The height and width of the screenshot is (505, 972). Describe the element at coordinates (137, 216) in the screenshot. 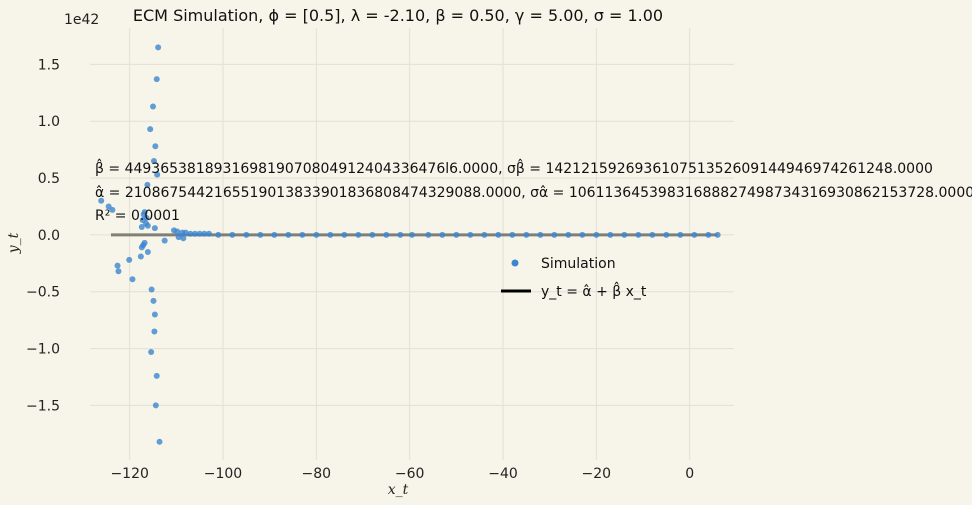

I see `r-squared-annotation: R² = 0.0001` at that location.